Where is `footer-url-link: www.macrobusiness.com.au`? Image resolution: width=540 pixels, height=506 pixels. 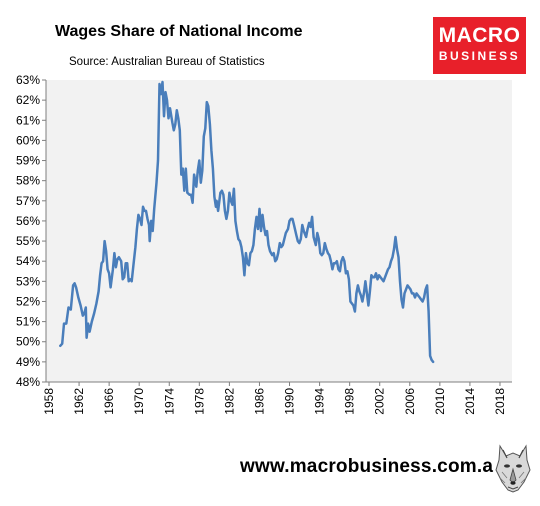
footer-url-link: www.macrobusiness.com.au is located at coordinates (372, 466).